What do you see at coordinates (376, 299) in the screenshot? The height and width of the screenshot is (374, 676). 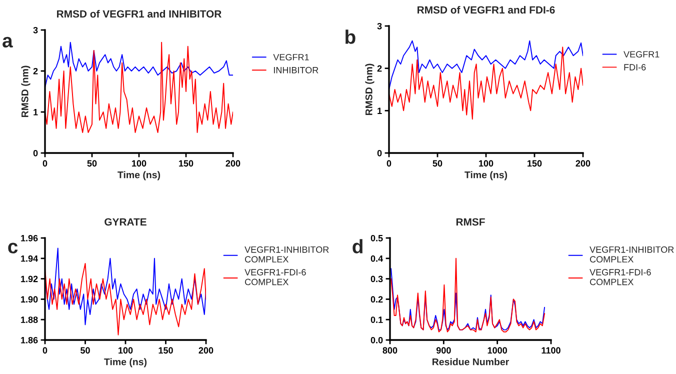 I see `y-tick-label: 0.2` at bounding box center [376, 299].